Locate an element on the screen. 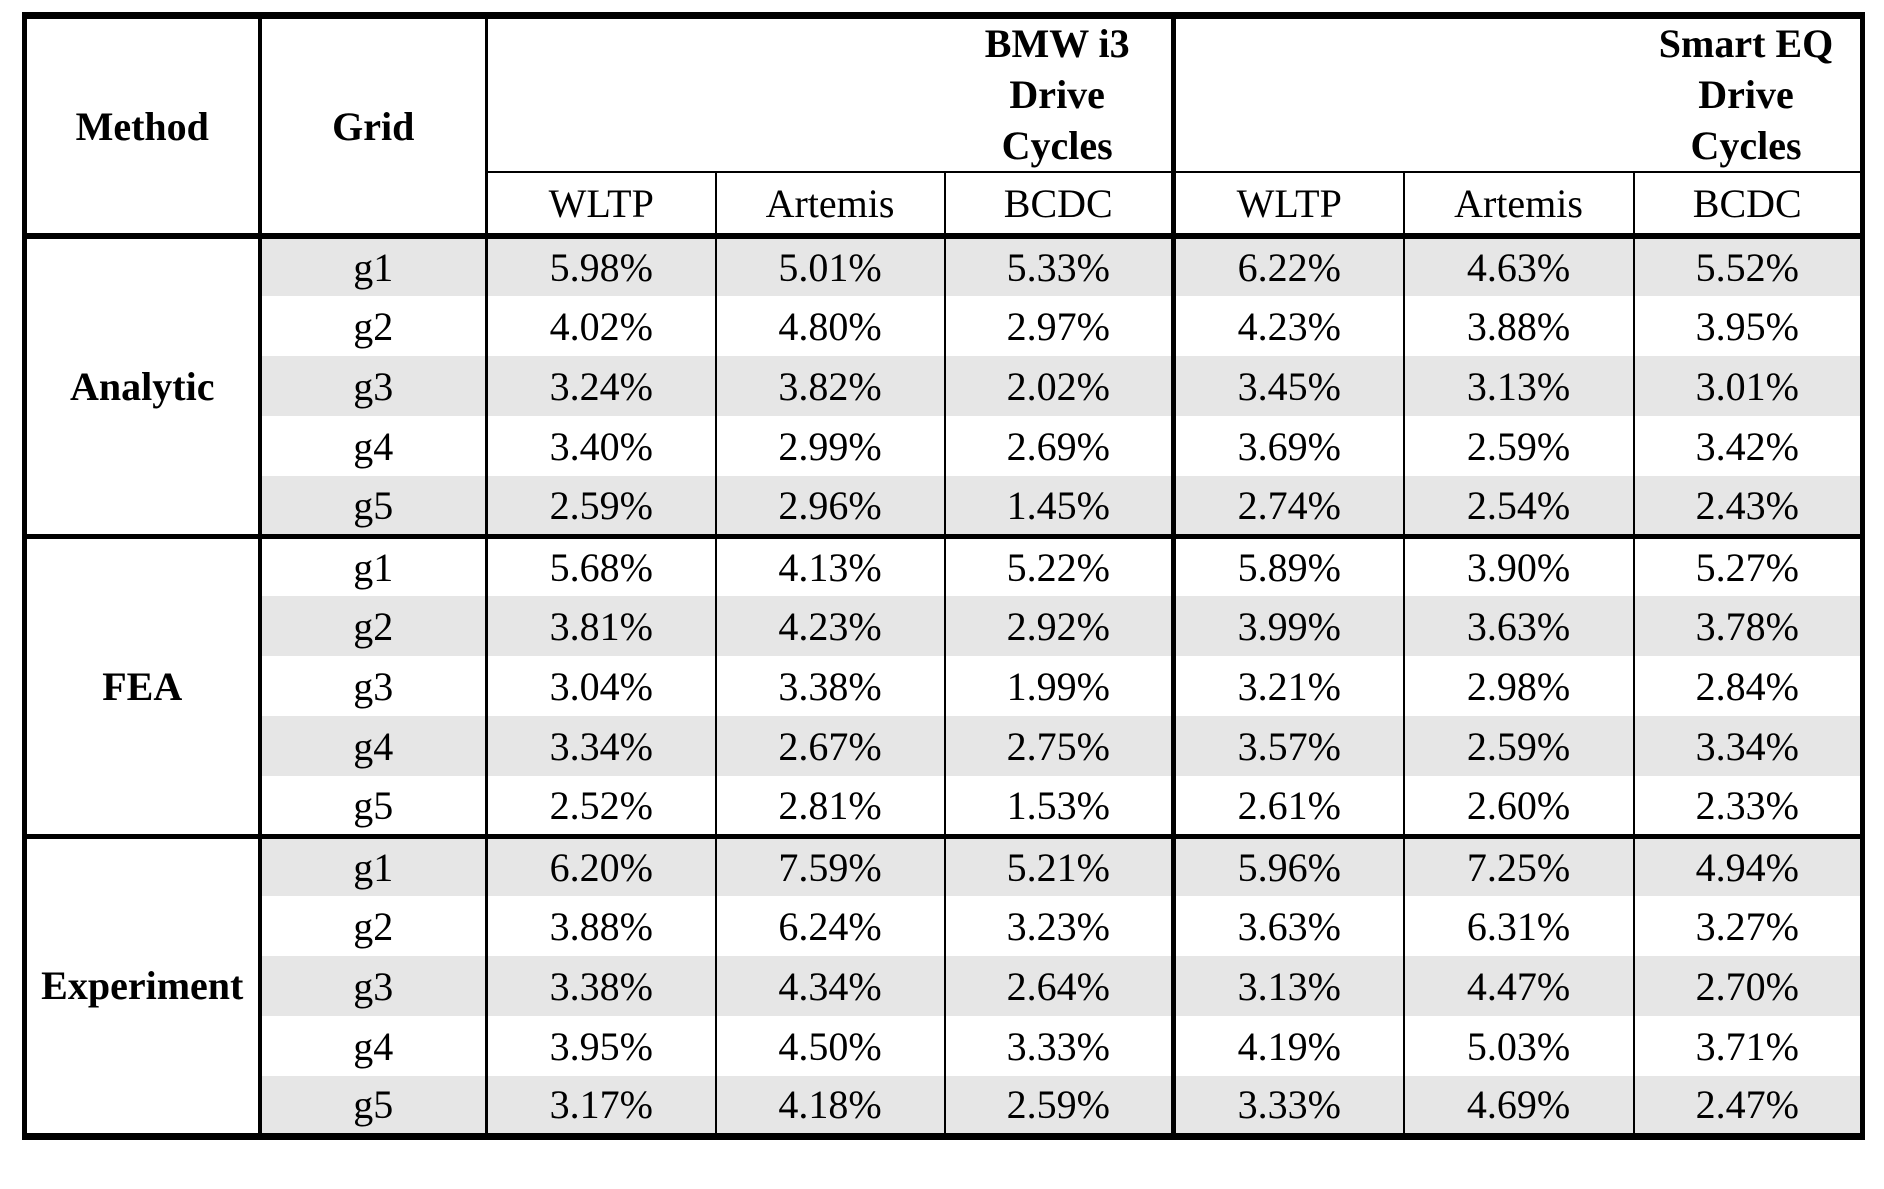 The width and height of the screenshot is (1884, 1189). value-cell: 1.53% is located at coordinates (1060, 806).